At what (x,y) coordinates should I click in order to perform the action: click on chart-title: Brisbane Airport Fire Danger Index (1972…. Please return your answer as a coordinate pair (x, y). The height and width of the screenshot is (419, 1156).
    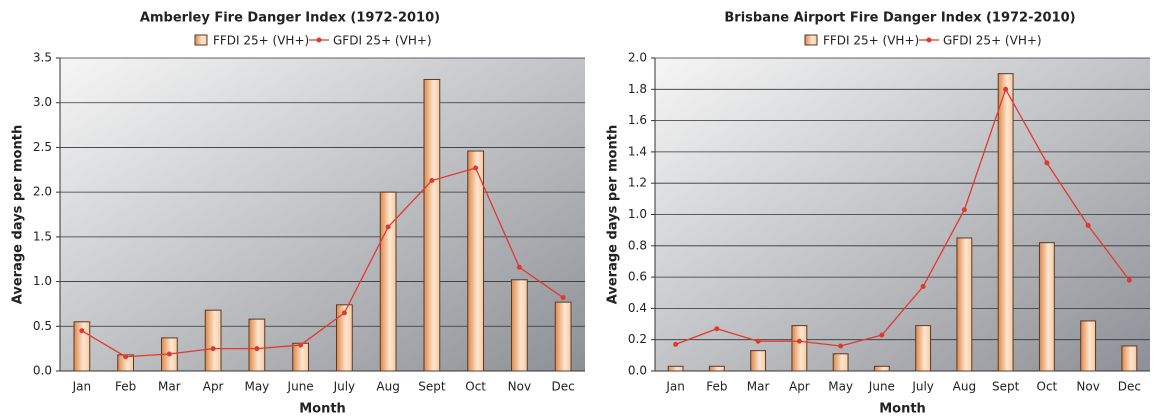
    Looking at the image, I should click on (899, 18).